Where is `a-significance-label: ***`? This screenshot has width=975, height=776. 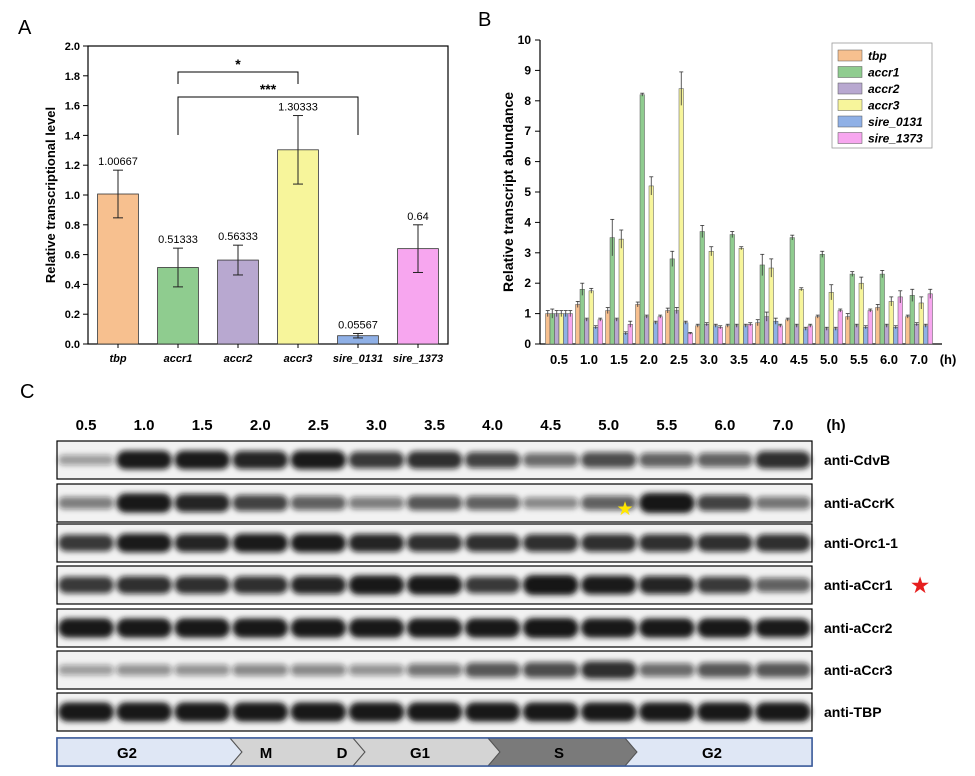
a-significance-label: *** is located at coordinates (268, 89).